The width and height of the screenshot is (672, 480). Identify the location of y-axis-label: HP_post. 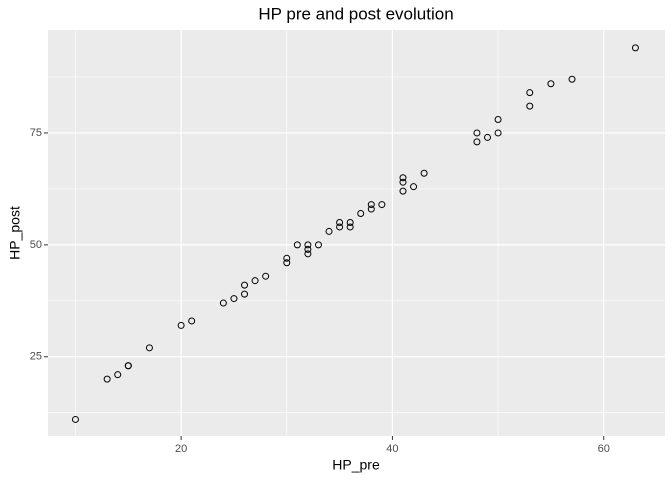
(15, 233).